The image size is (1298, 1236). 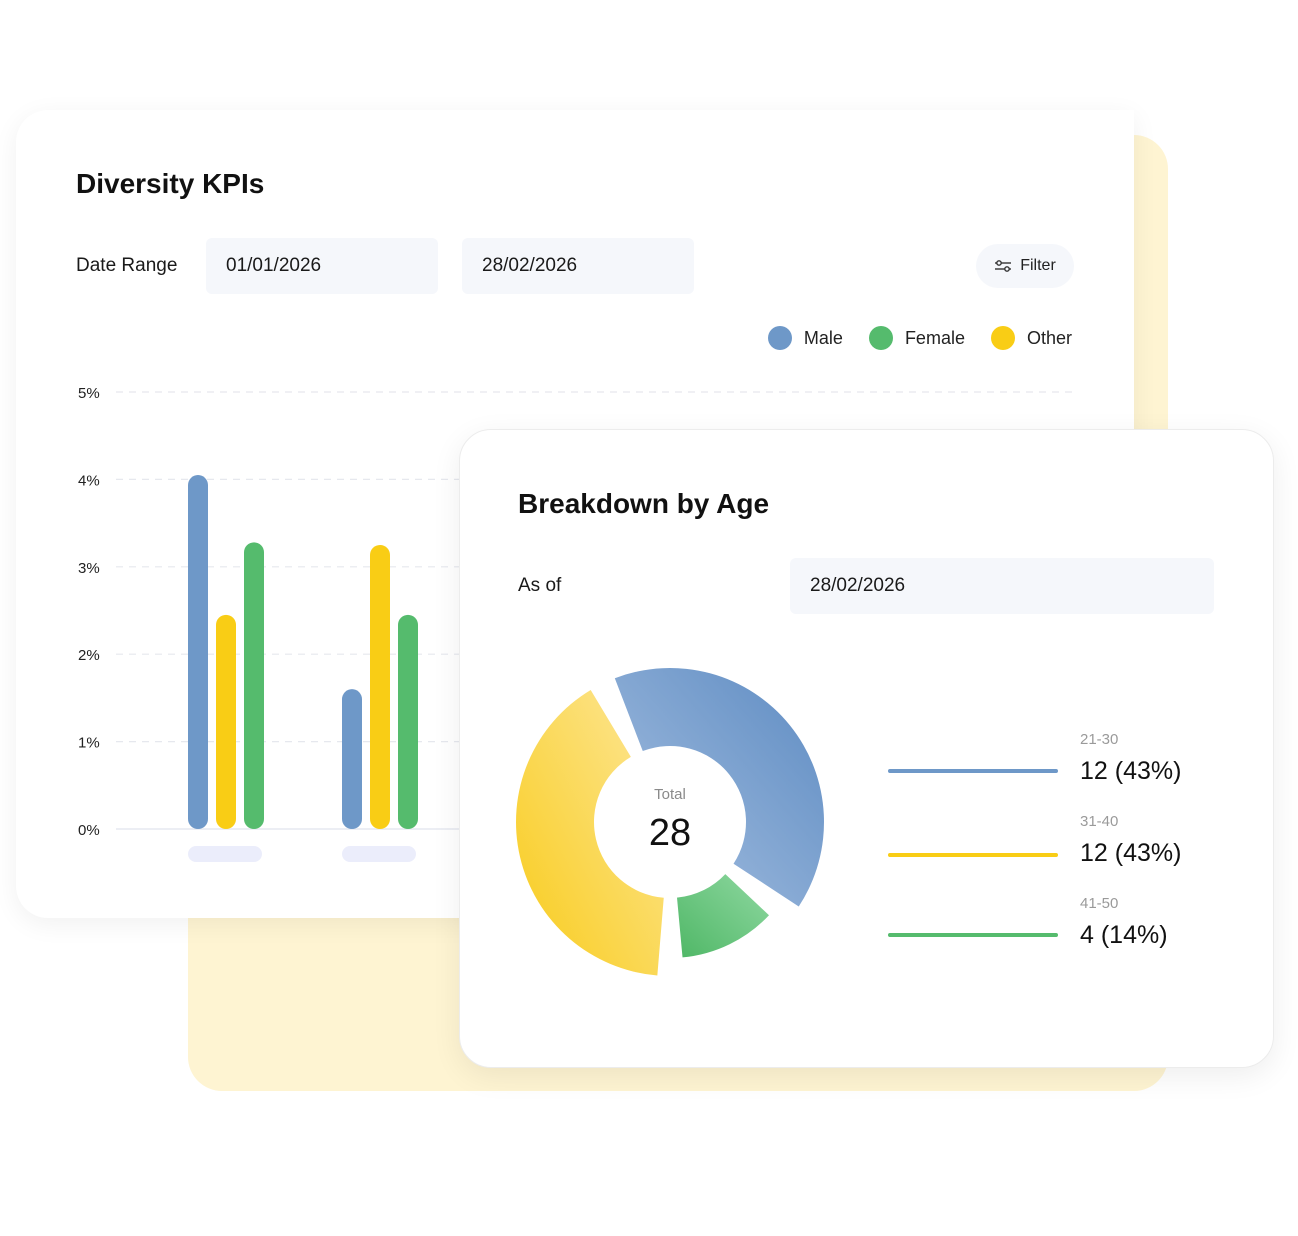 I want to click on legend-item-other: Other, so click(x=1031, y=338).